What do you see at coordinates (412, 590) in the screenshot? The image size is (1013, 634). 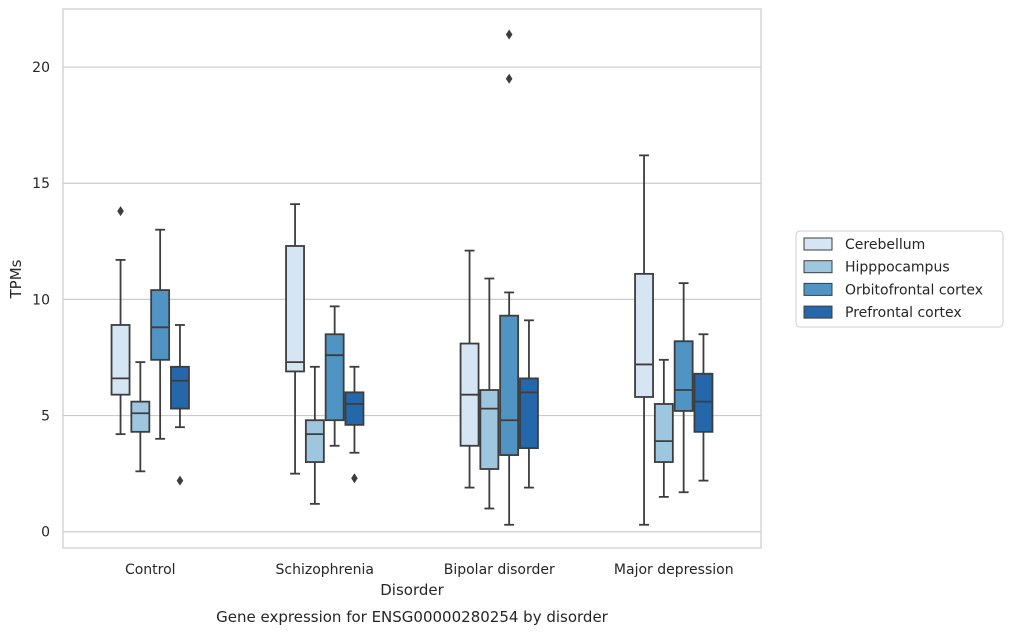 I see `x-axis-label: Disorder` at bounding box center [412, 590].